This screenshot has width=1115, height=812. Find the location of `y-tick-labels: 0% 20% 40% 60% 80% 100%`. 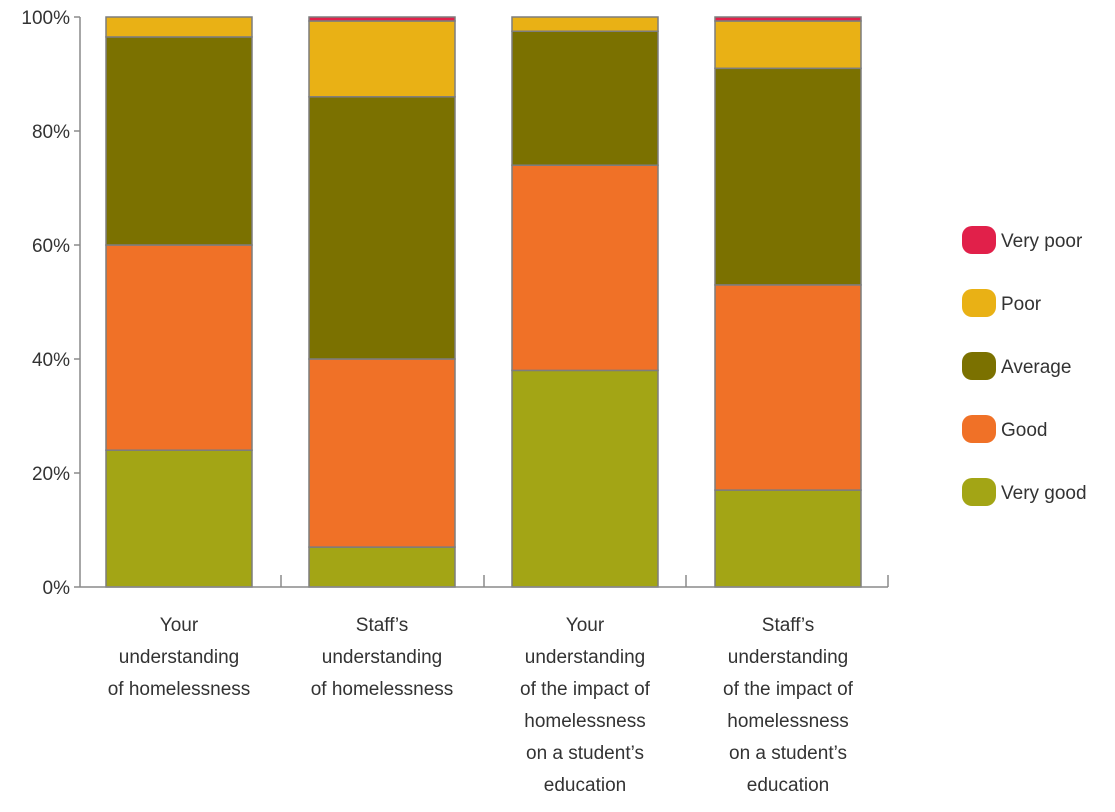

y-tick-labels: 0% 20% 40% 60% 80% 100% is located at coordinates (50, 303).